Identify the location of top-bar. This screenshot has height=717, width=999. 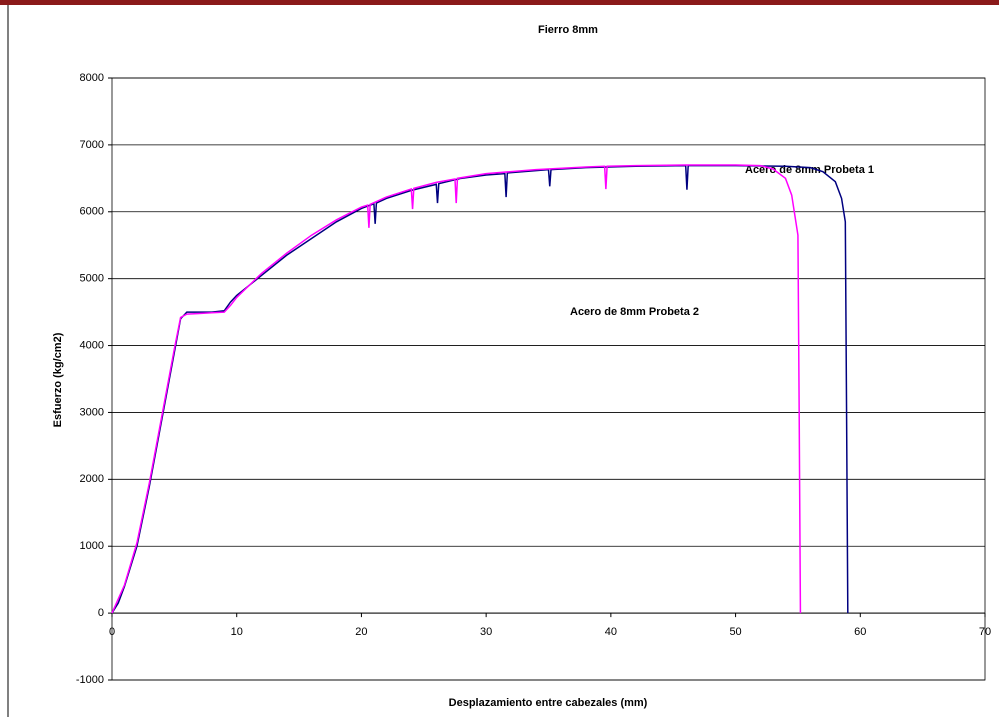
(499, 2).